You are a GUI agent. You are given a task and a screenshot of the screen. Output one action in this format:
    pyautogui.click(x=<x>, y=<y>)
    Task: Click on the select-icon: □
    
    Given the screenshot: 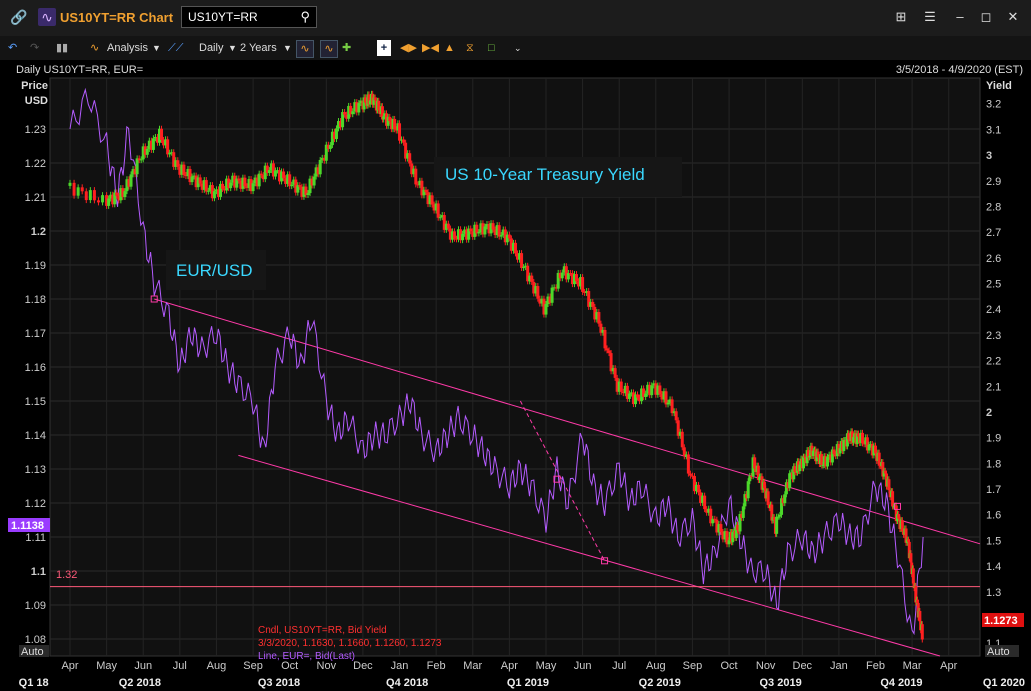 What is the action you would take?
    pyautogui.click(x=491, y=48)
    